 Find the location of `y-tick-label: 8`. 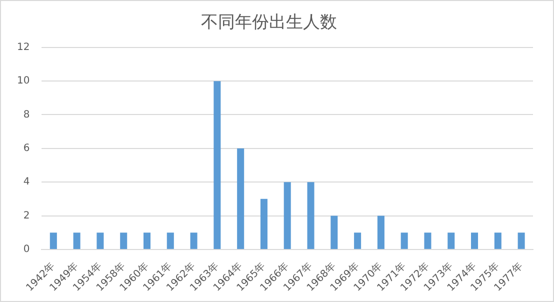

y-tick-label: 8 is located at coordinates (26, 114).